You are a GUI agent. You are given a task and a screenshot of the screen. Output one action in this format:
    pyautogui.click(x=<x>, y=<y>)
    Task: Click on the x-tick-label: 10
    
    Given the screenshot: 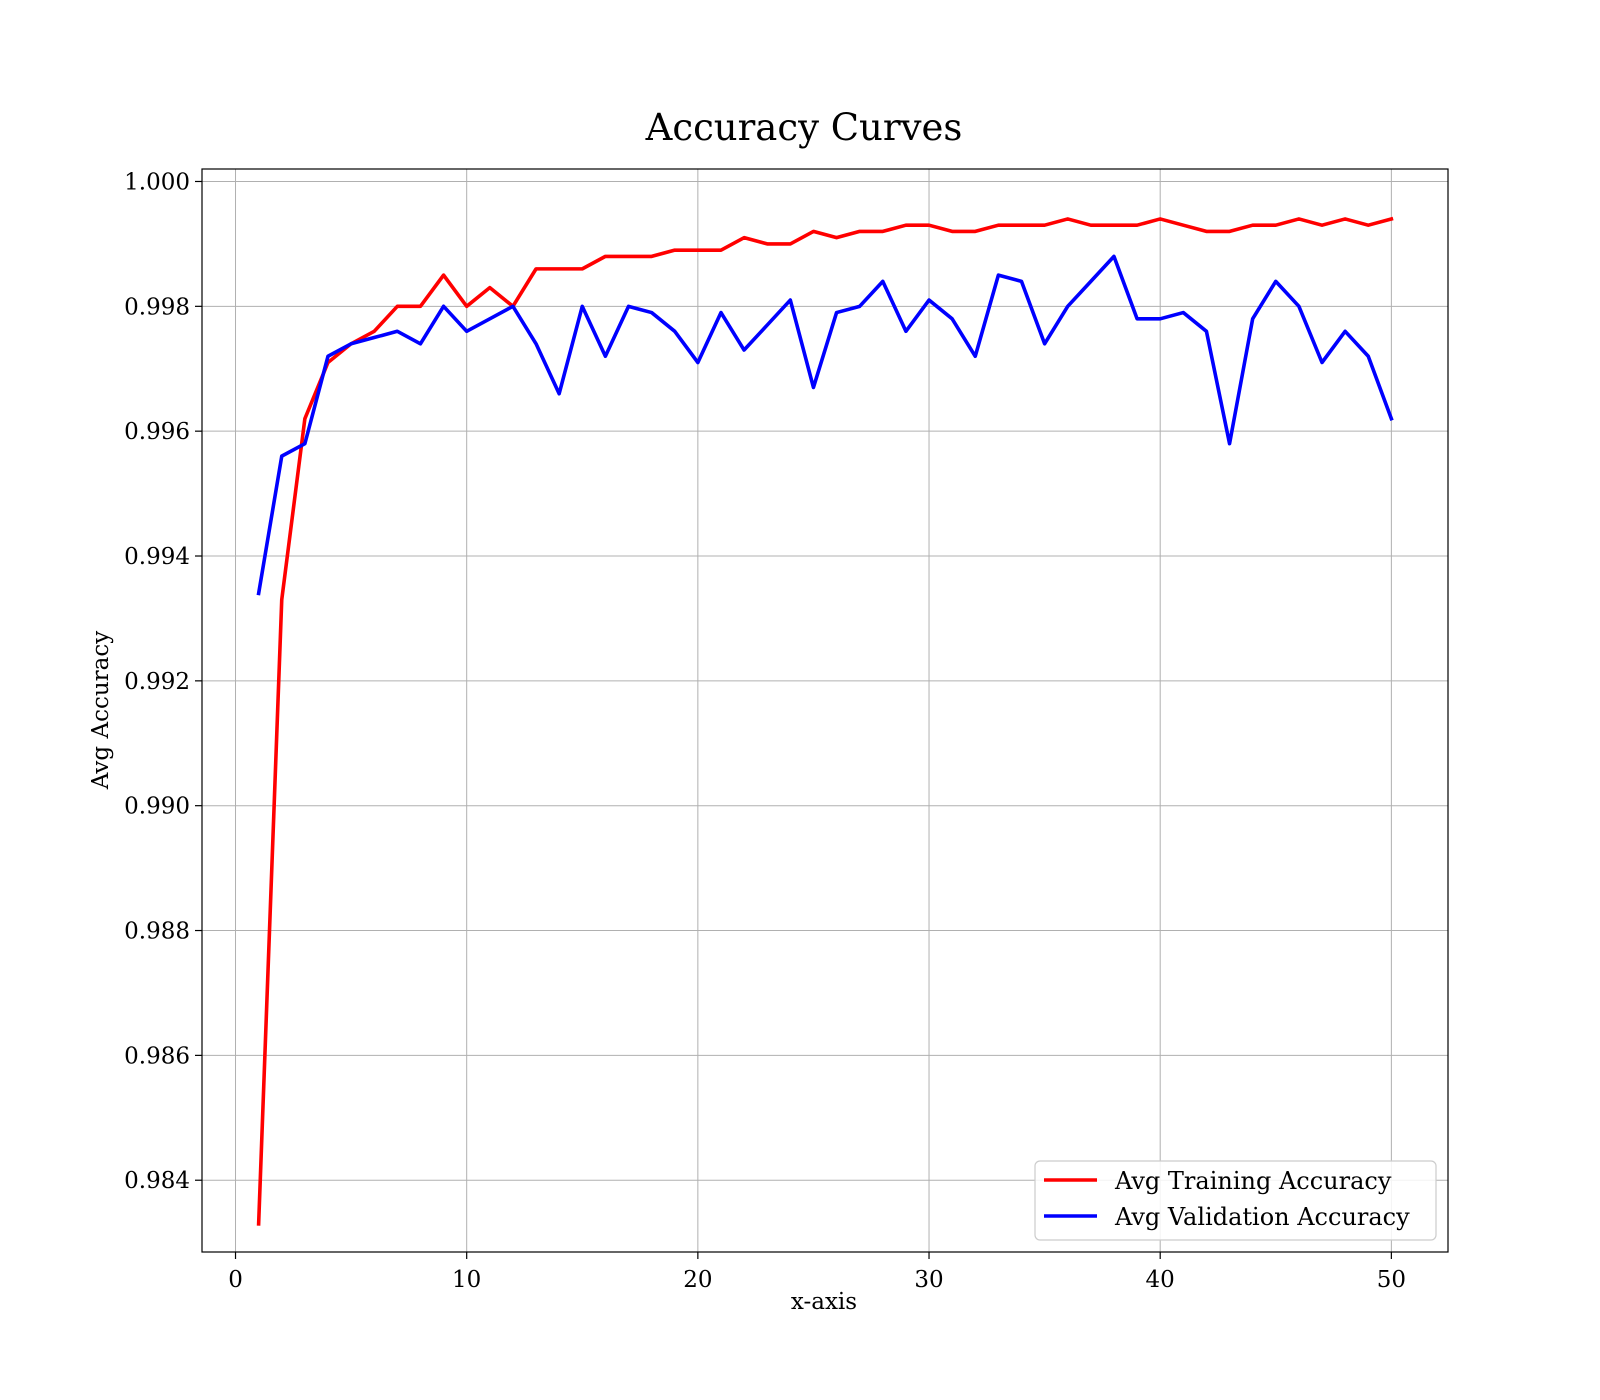 What is the action you would take?
    pyautogui.click(x=466, y=1280)
    